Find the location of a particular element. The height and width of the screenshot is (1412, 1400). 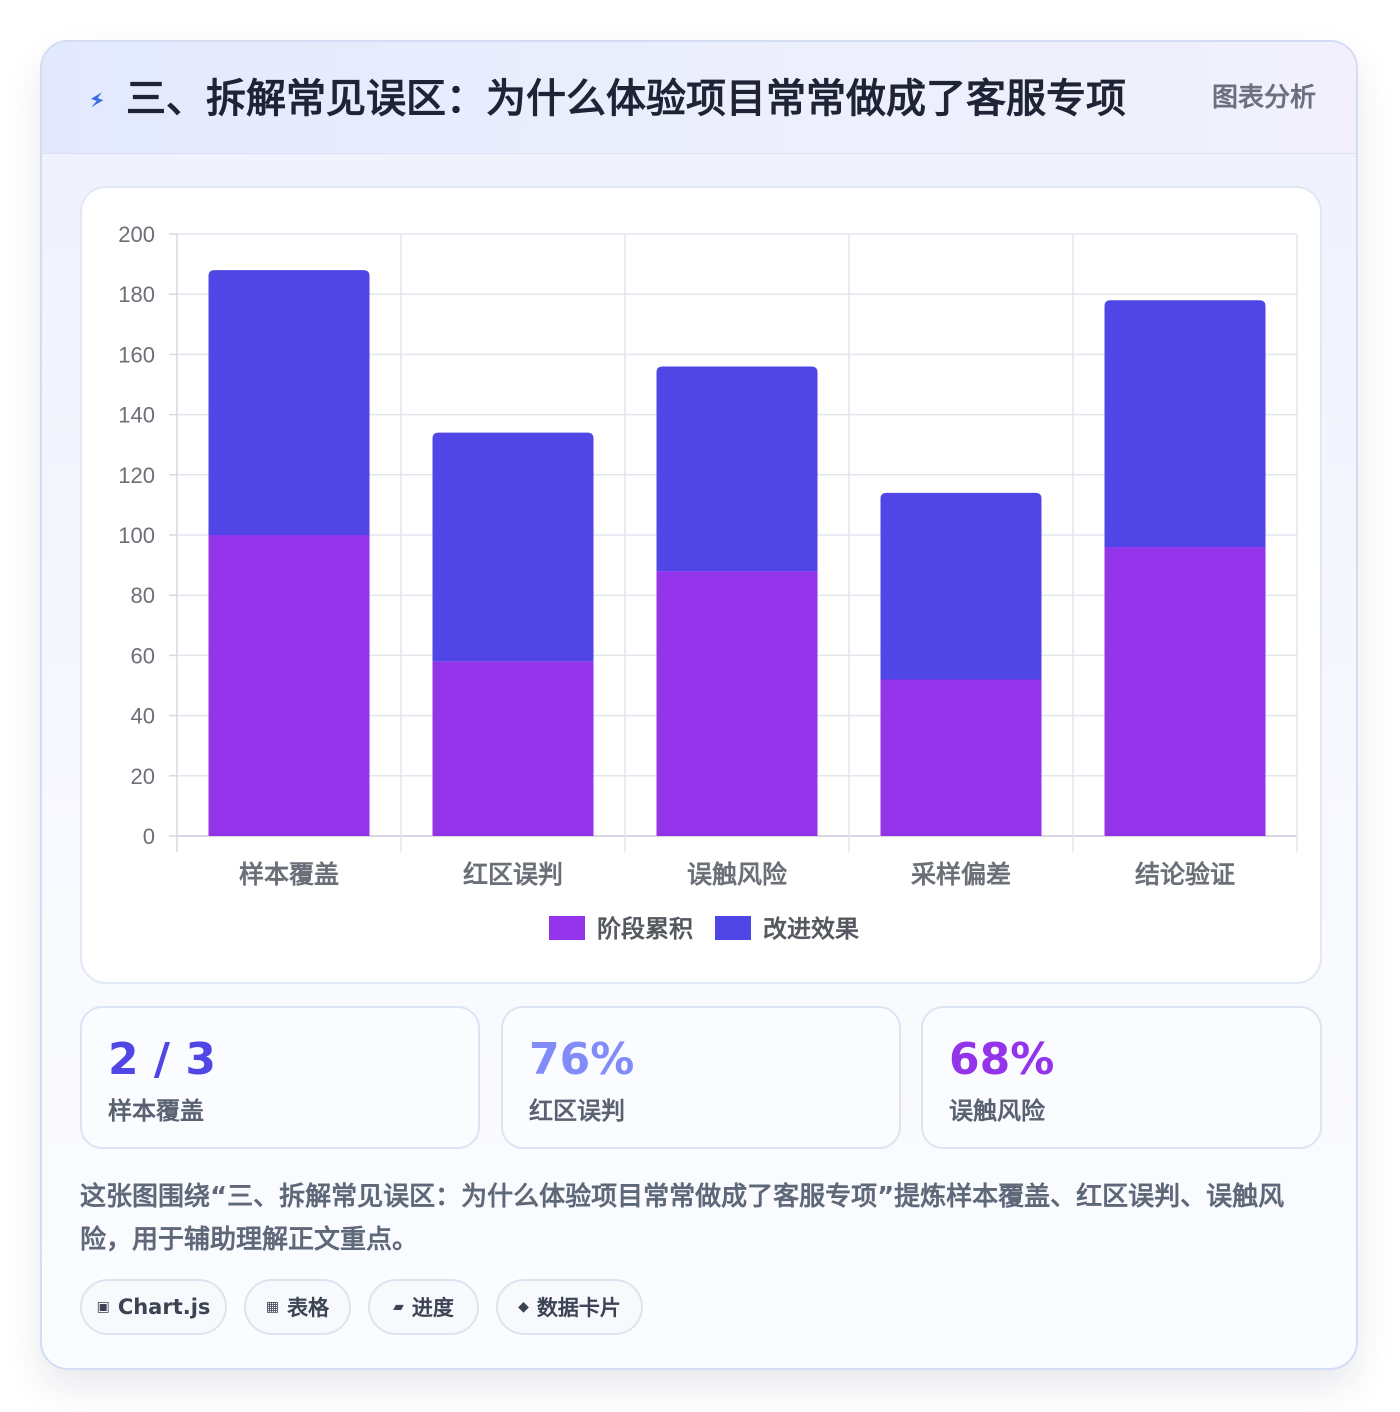

chip-label: 表格 is located at coordinates (308, 1308).